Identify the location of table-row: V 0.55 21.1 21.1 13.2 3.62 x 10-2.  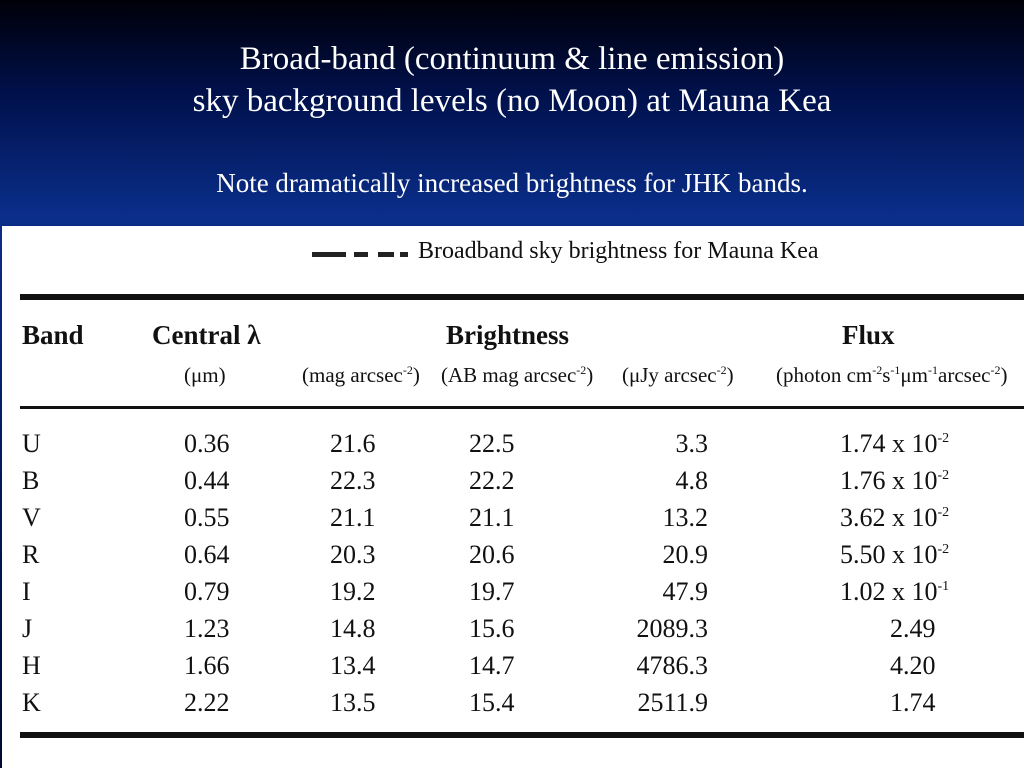
(513, 521).